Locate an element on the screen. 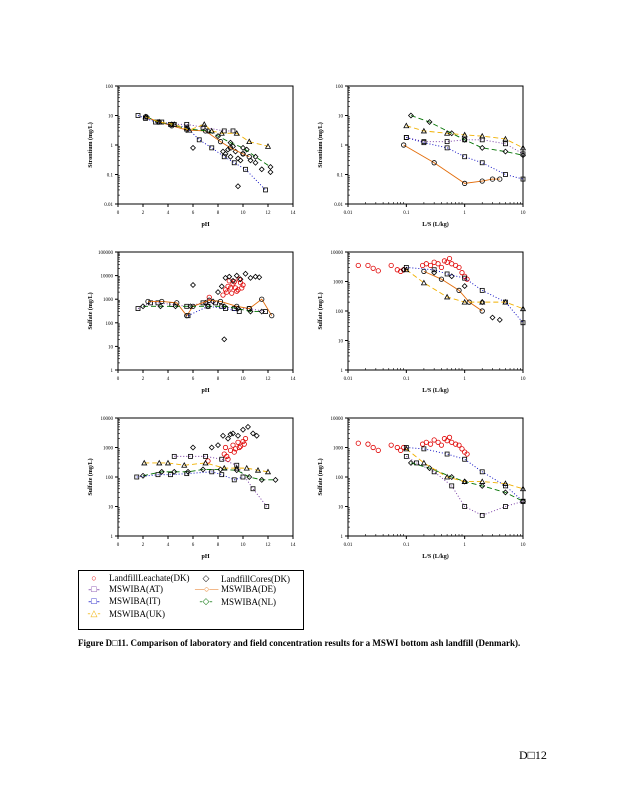 The image size is (618, 800). legend-symbol-3: —○— is located at coordinates (207, 589).